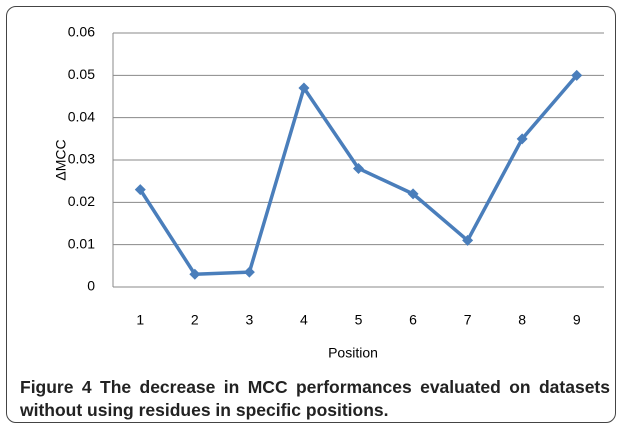  What do you see at coordinates (56, 387) in the screenshot?
I see `caption-label: Figure 4` at bounding box center [56, 387].